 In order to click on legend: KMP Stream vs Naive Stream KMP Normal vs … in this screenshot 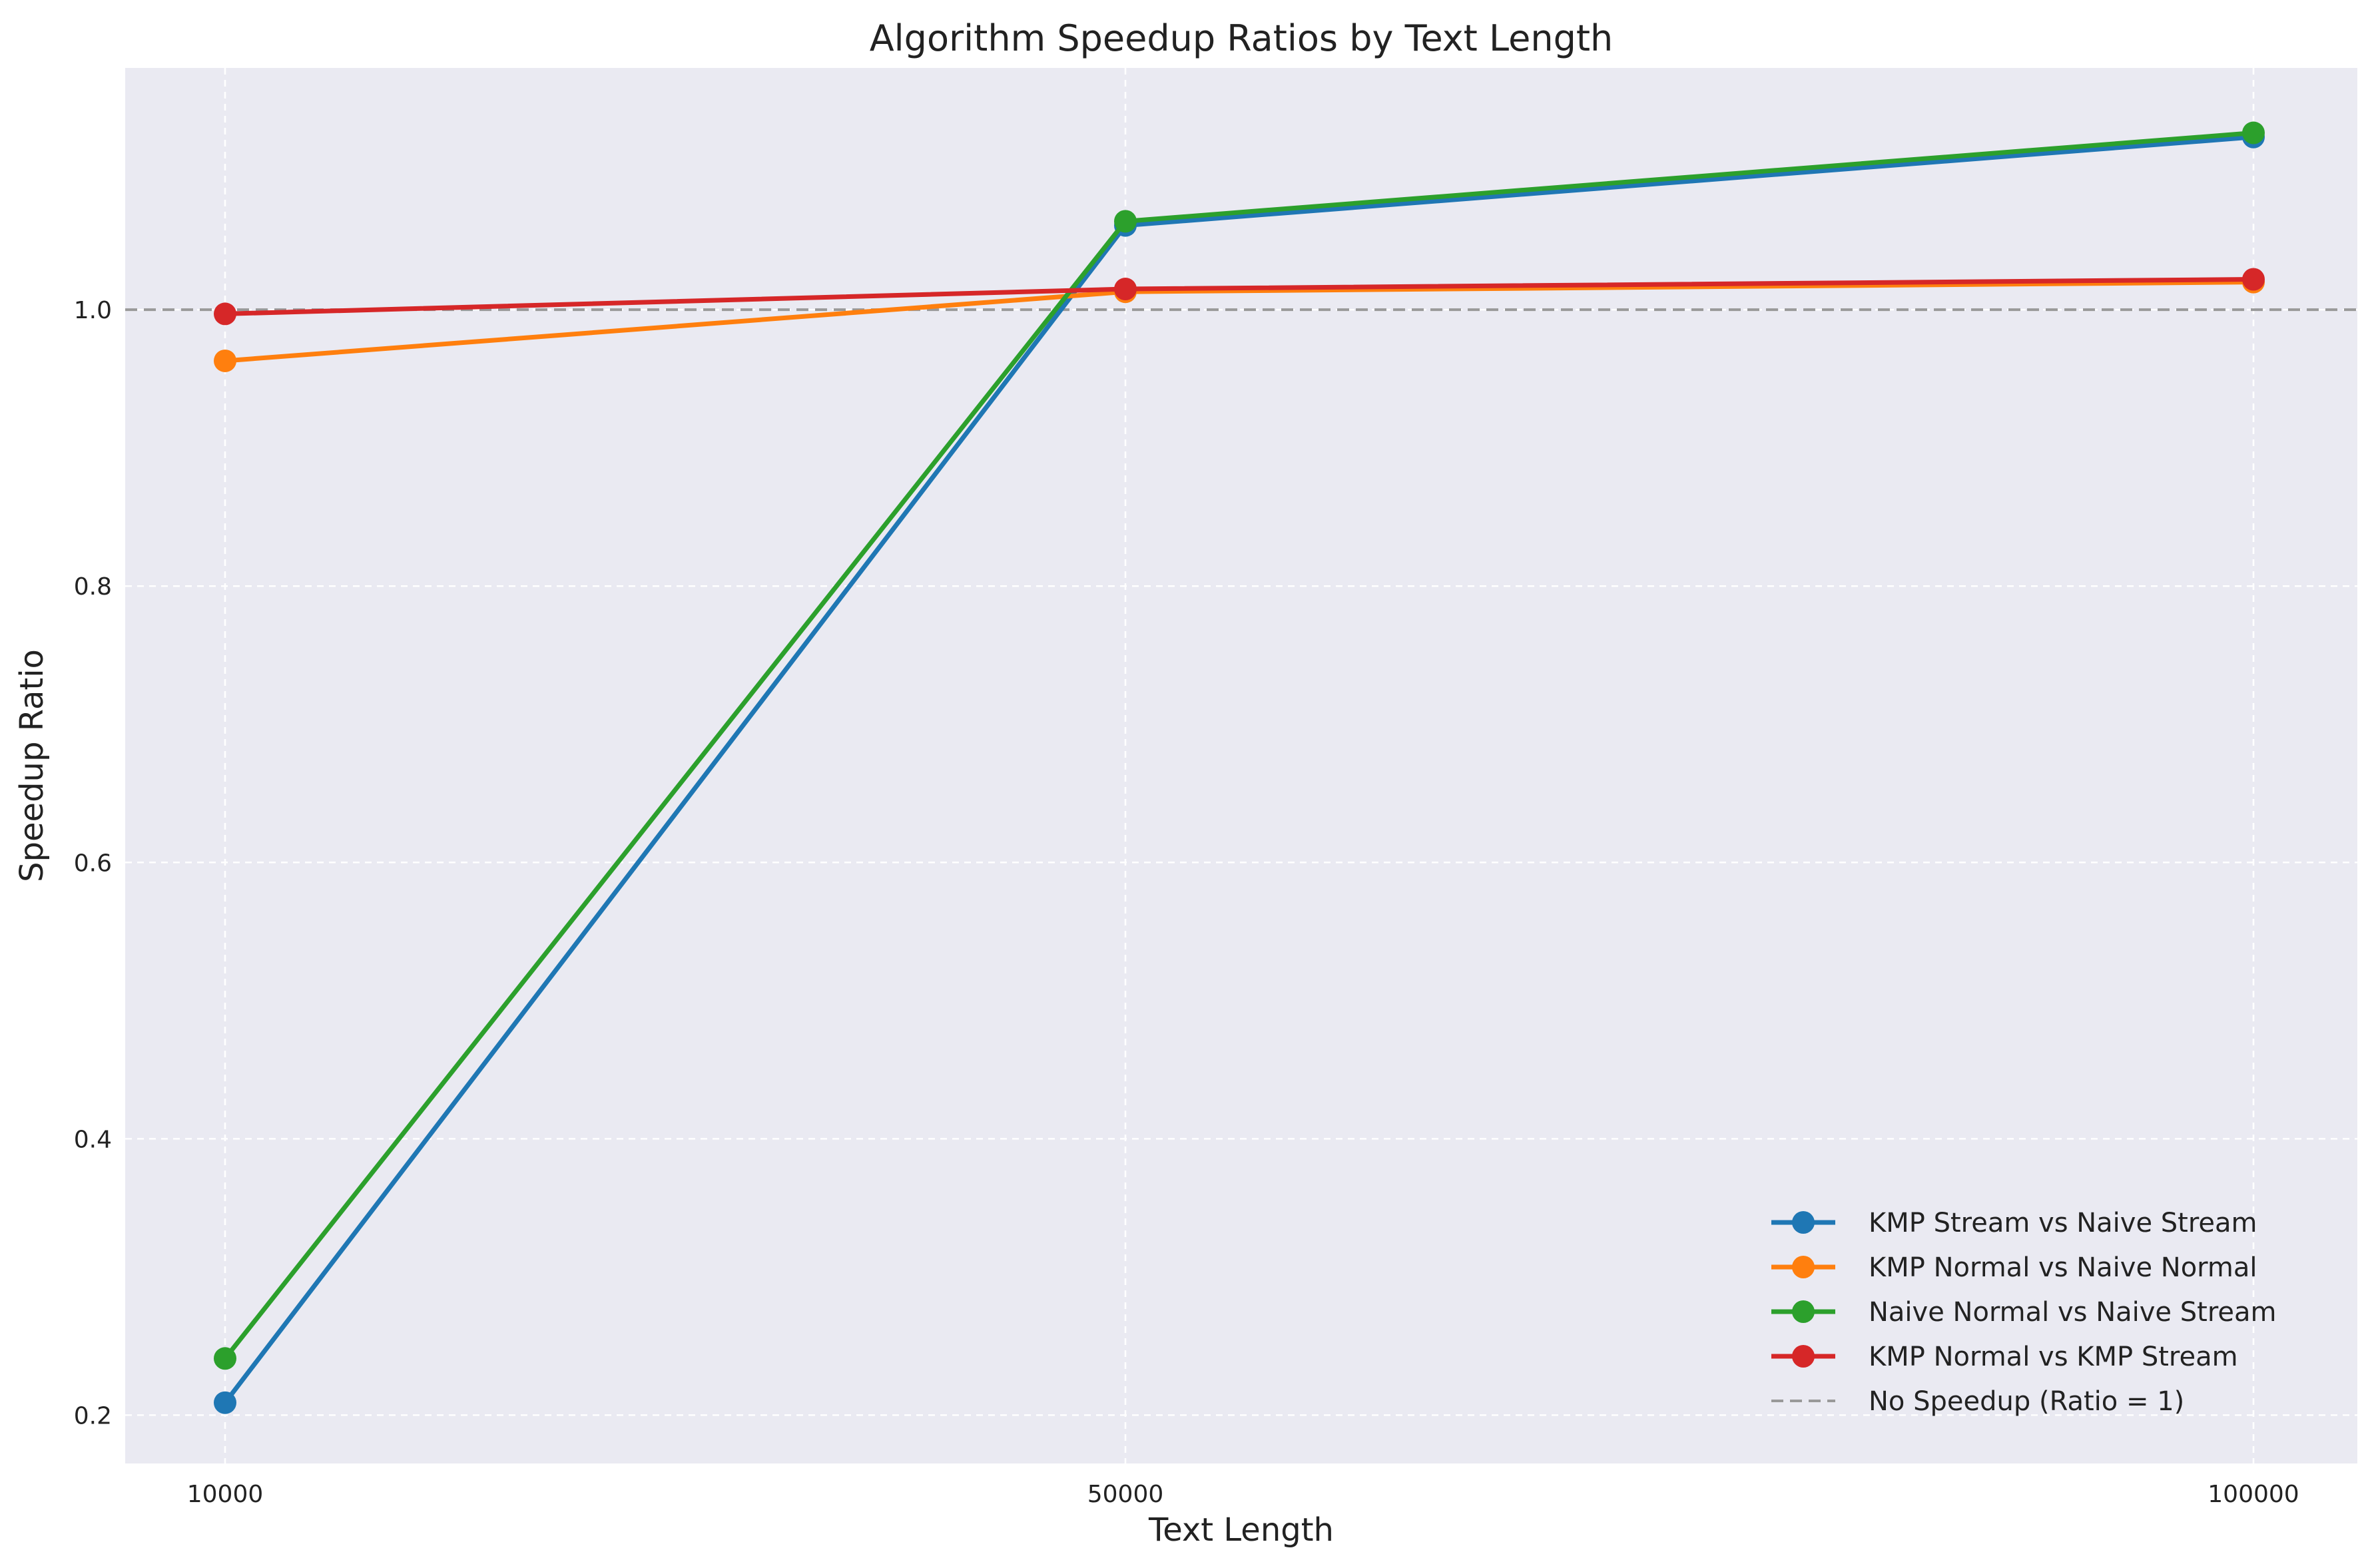, I will do `click(2024, 1312)`.